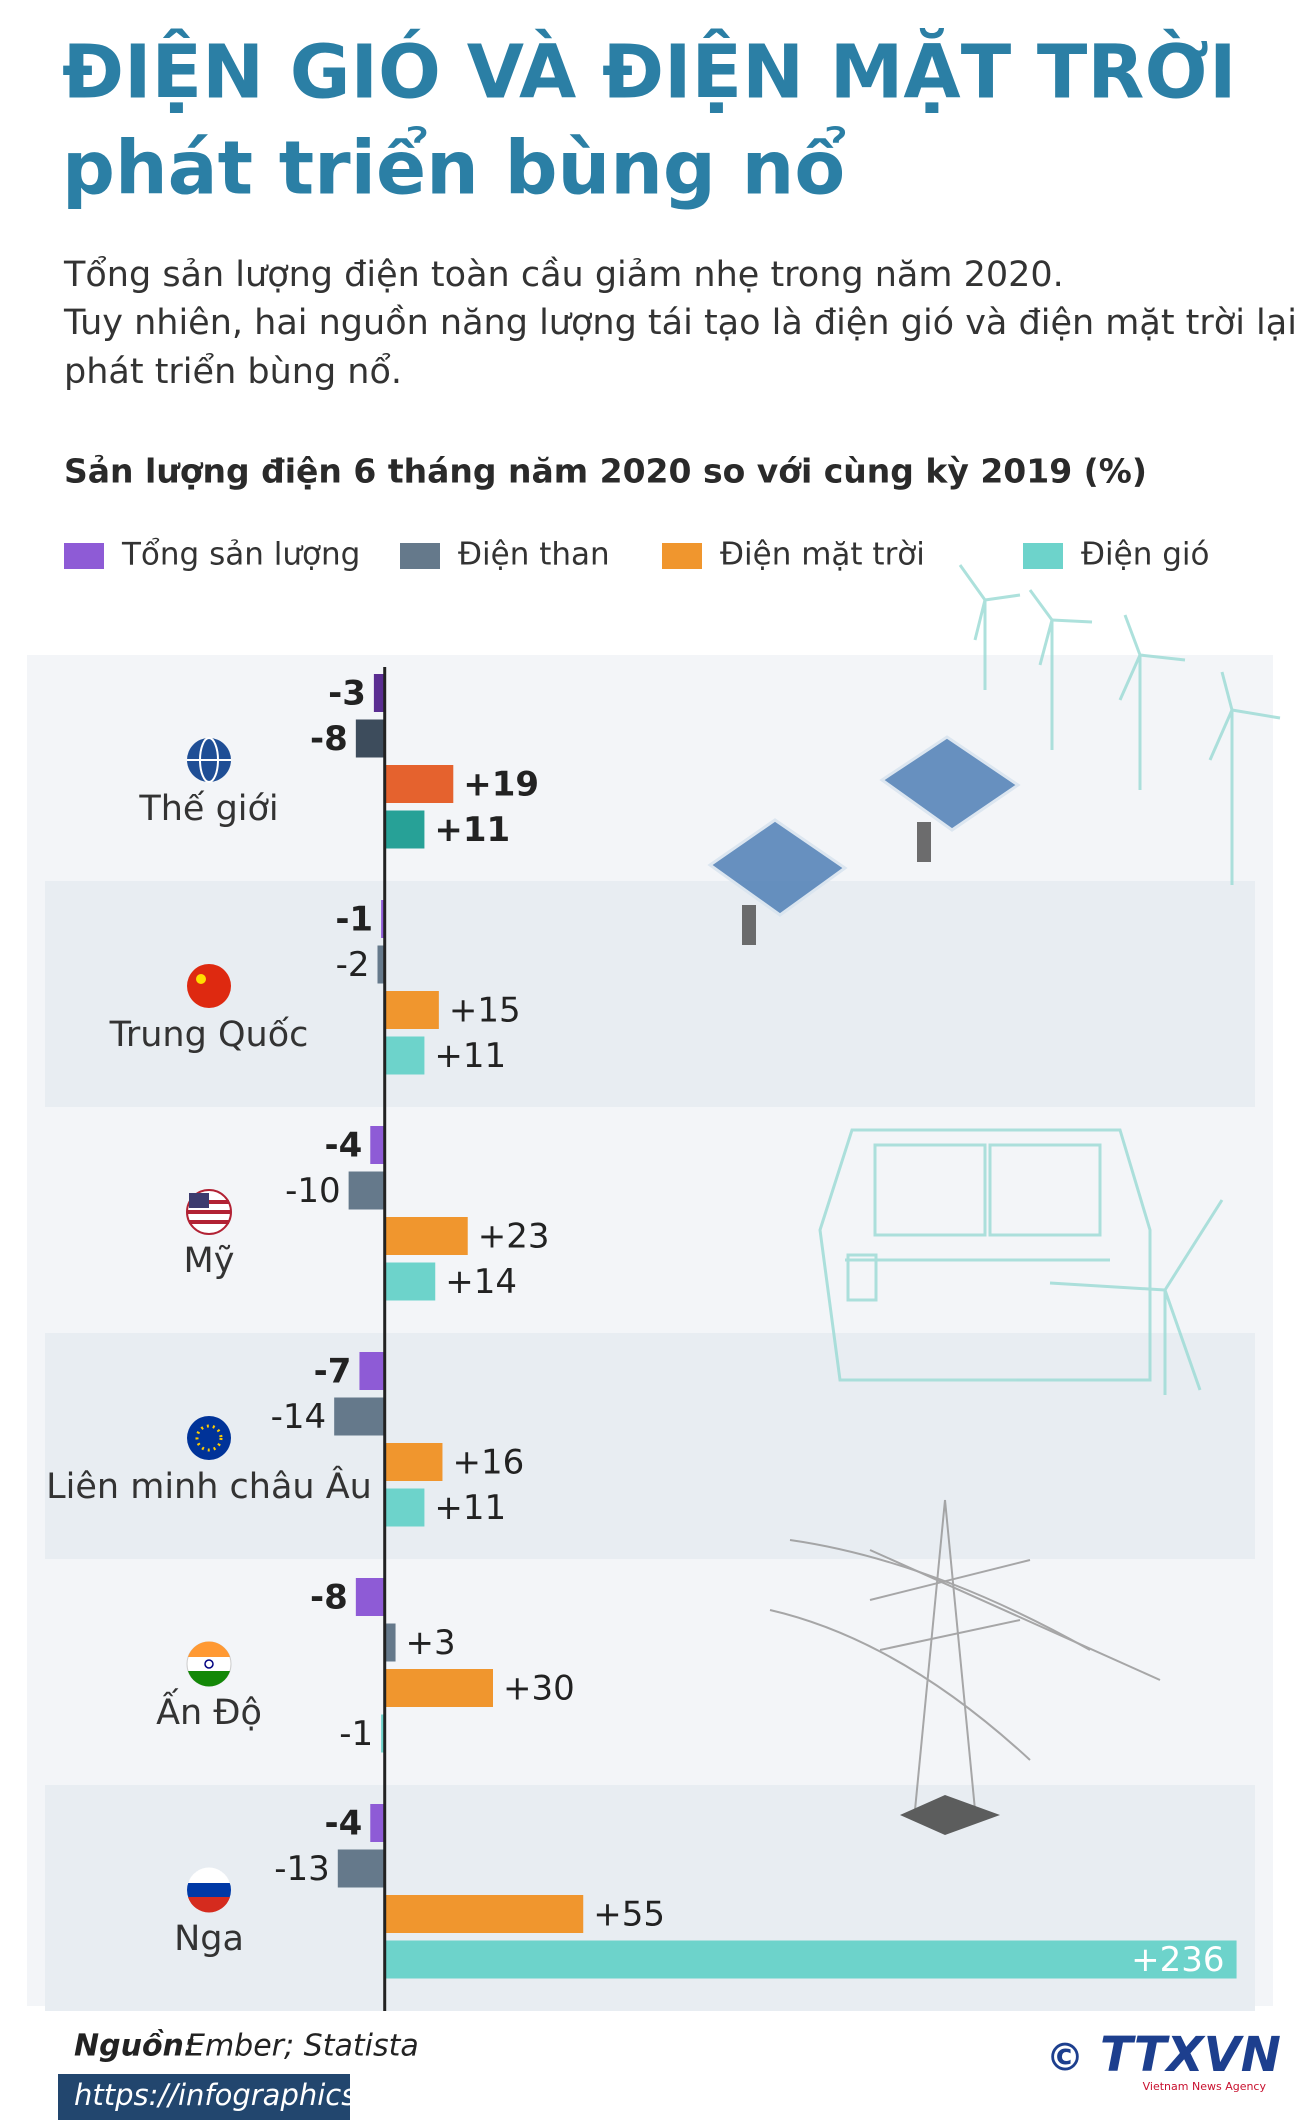  Describe the element at coordinates (1065, 2058) in the screenshot. I see `copyright: ©` at that location.